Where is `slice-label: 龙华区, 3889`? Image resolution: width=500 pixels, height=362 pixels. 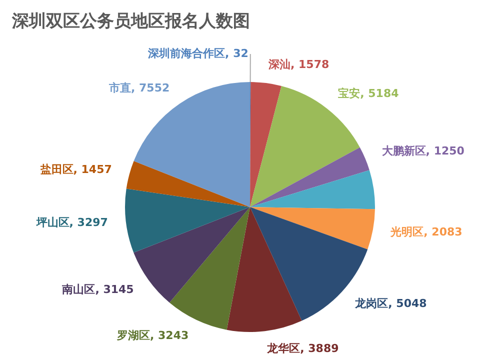
slice-label: 龙华区, 3889 is located at coordinates (302, 348).